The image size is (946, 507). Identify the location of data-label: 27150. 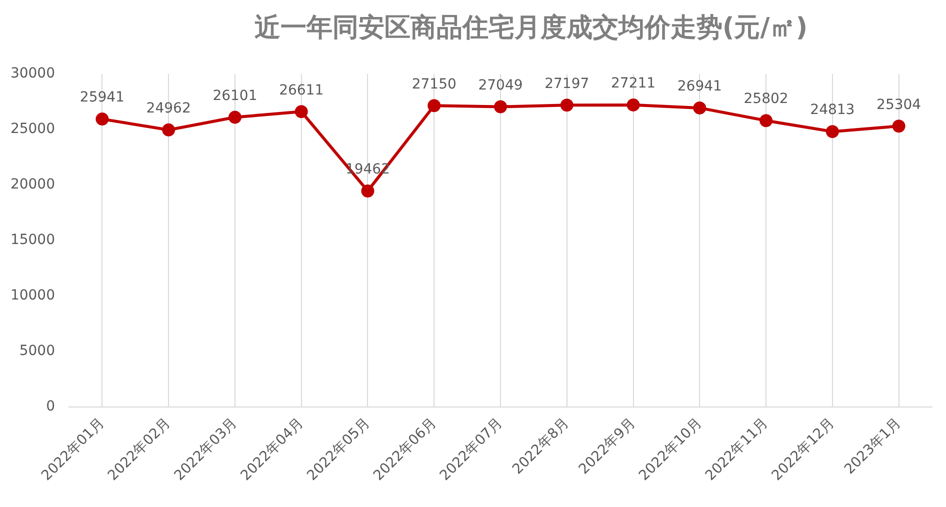
(434, 84).